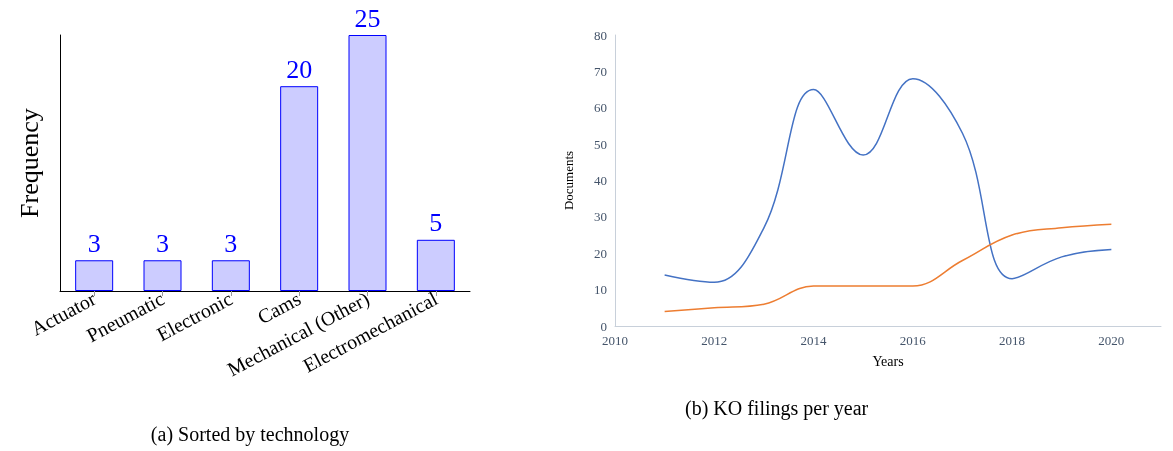 The image size is (1173, 451). I want to click on text: (a) Sorted by technology, so click(250, 434).